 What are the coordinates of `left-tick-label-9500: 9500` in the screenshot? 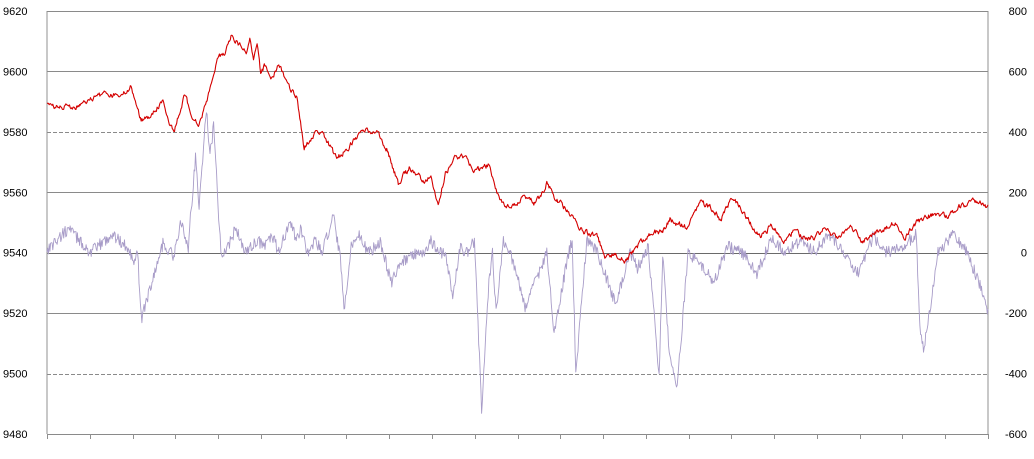 It's located at (15, 375).